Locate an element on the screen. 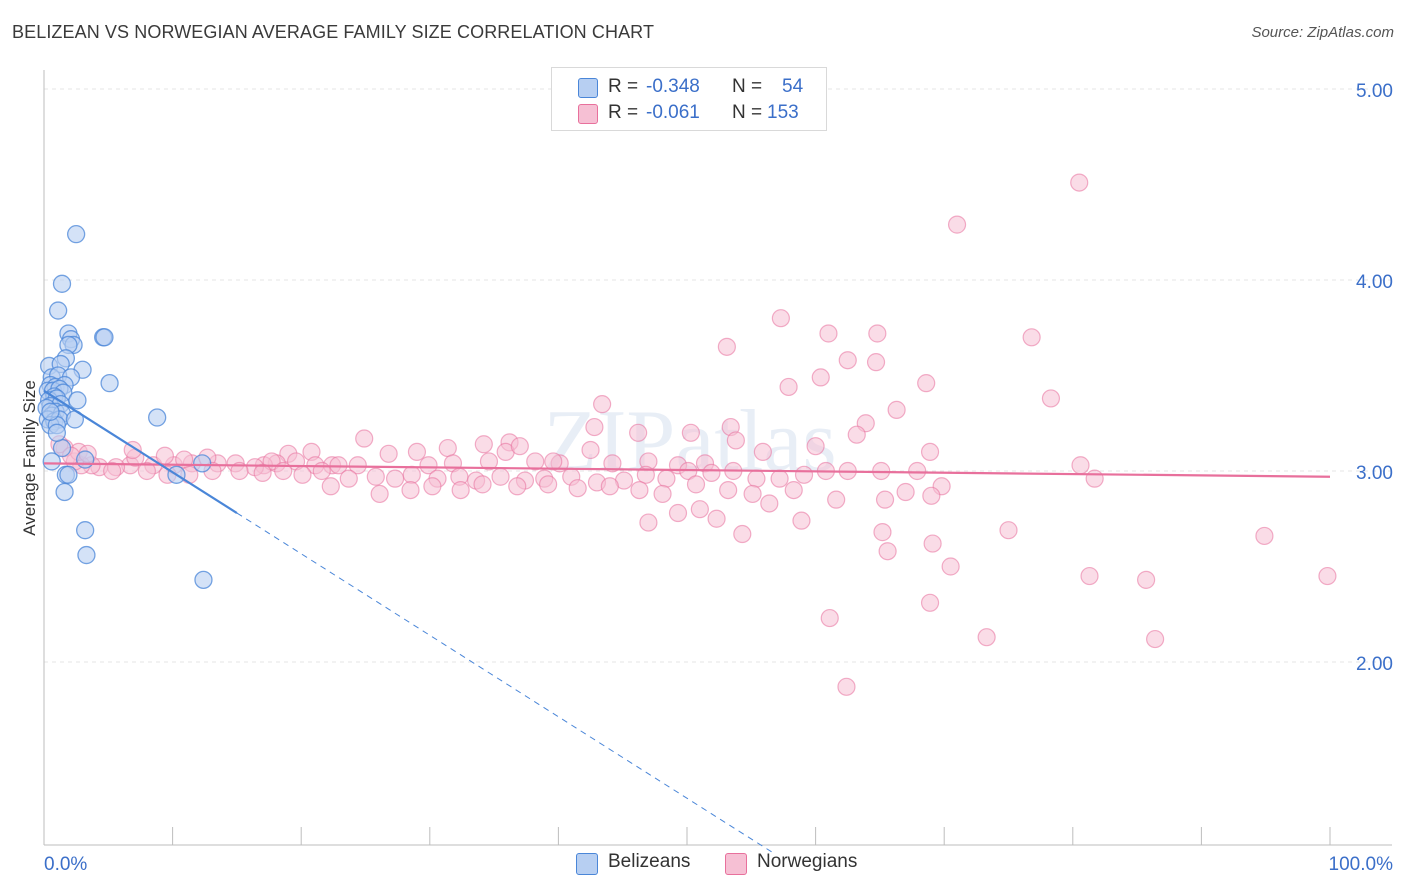 Image resolution: width=1406 pixels, height=892 pixels. source-label: Source: ZipAtlas.com is located at coordinates (1322, 32).